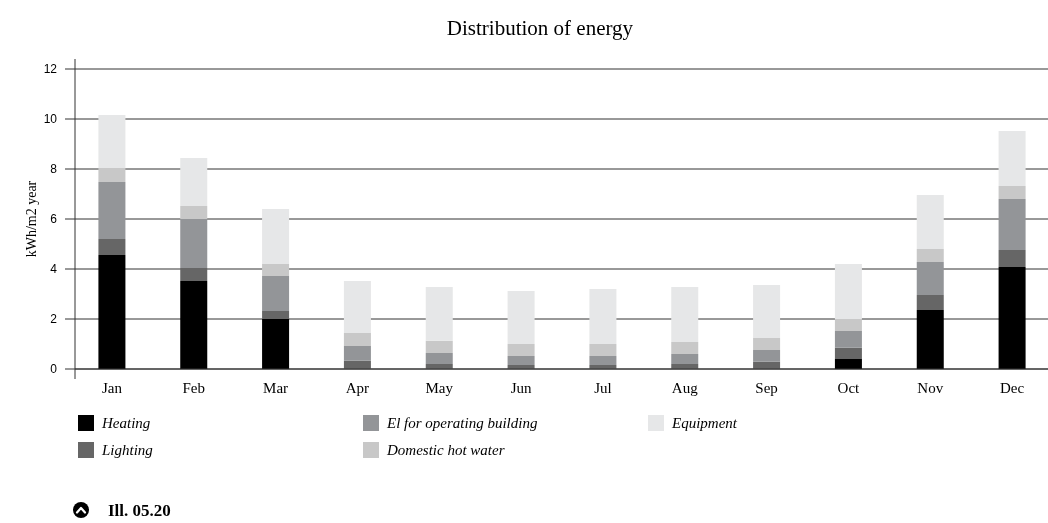  Describe the element at coordinates (445, 450) in the screenshot. I see `legend-label: Domestic hot water` at that location.